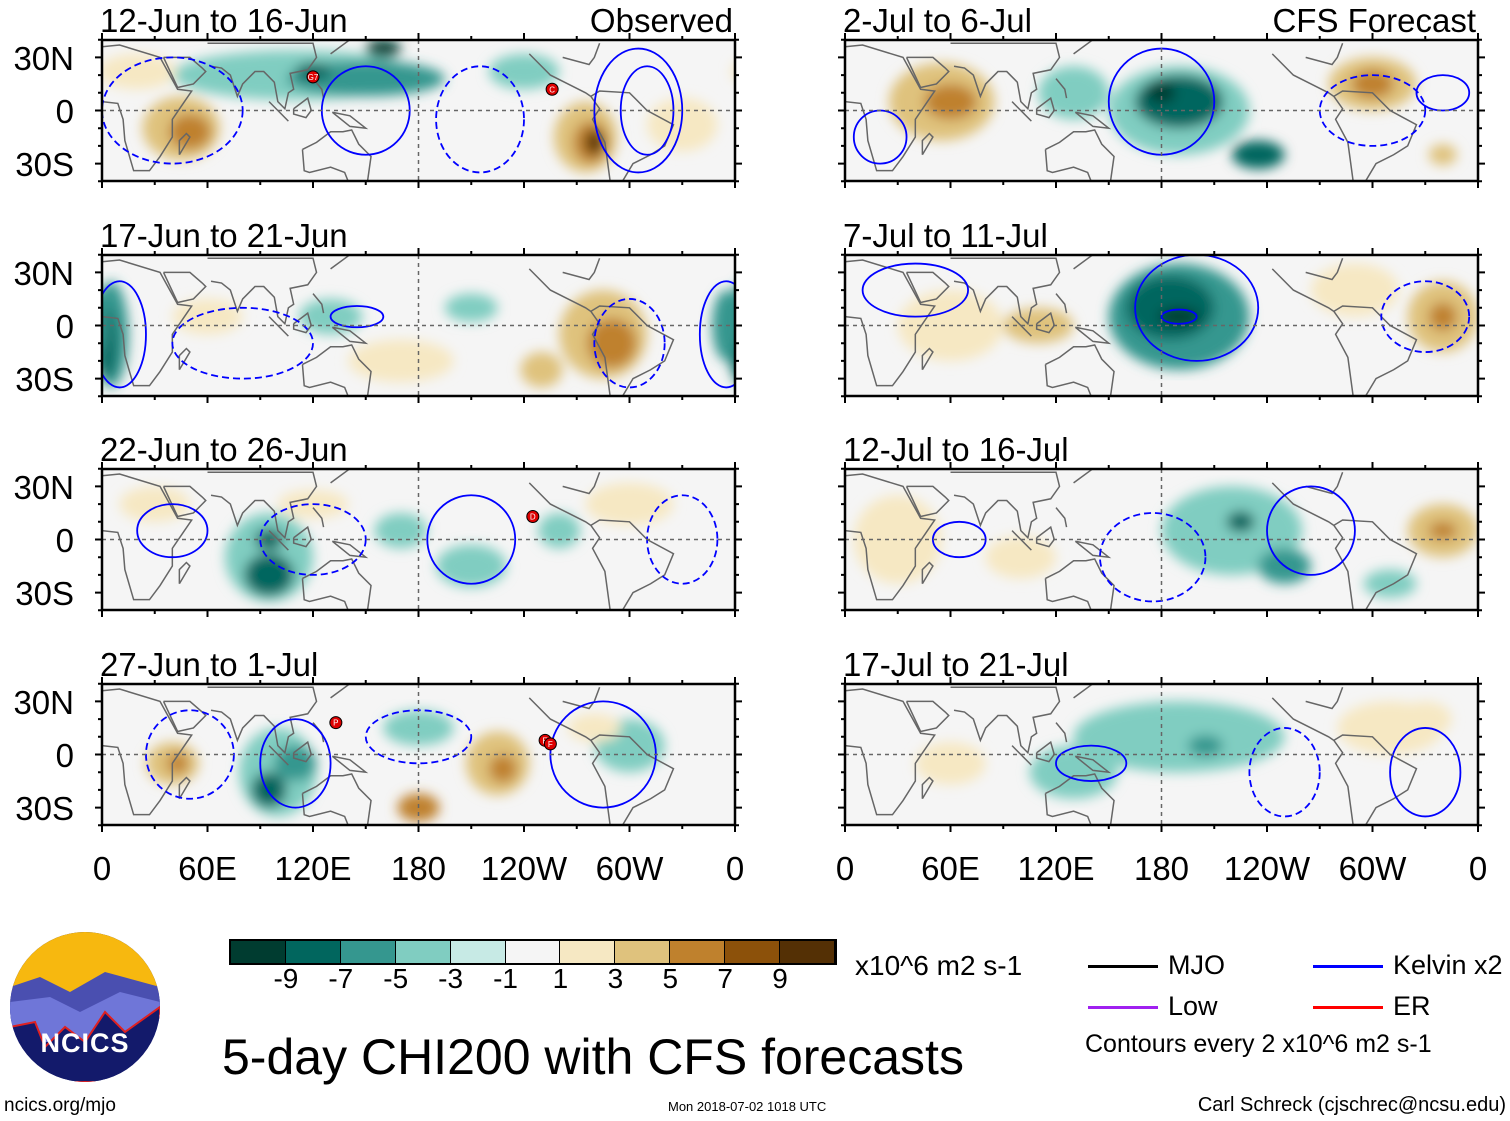 The height and width of the screenshot is (1121, 1510). I want to click on legend-label: Kelvin x2, so click(1448, 965).